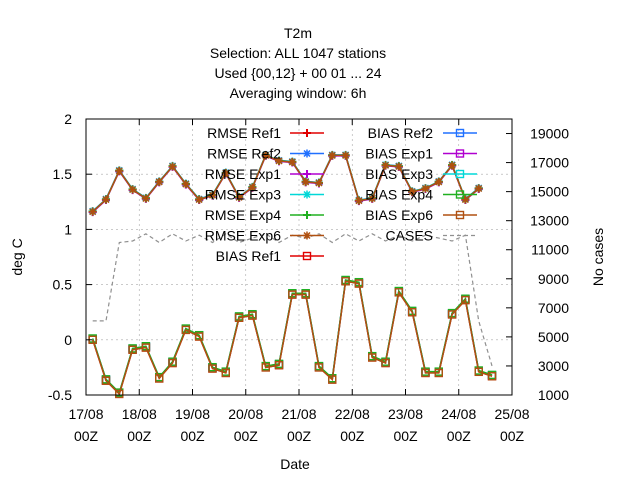  I want to click on legend-label: CASES, so click(409, 236).